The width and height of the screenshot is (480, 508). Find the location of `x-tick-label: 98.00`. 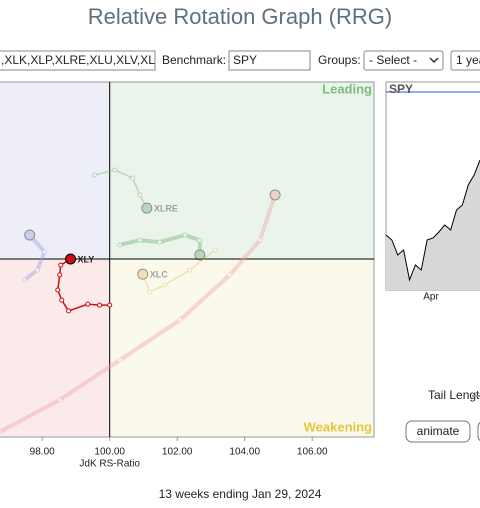

x-tick-label: 98.00 is located at coordinates (42, 452).